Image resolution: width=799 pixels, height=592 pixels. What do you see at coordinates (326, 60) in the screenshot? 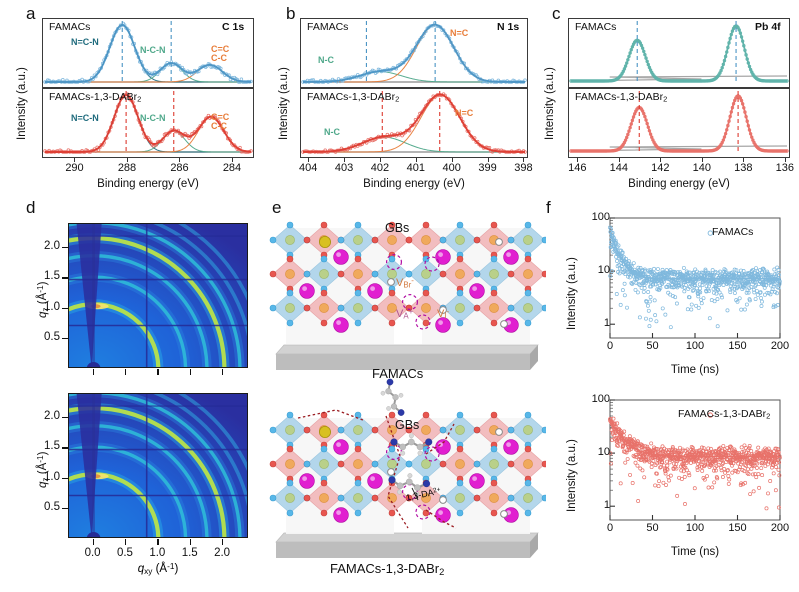
I see `panel-b-top-peak-1: N-C` at bounding box center [326, 60].